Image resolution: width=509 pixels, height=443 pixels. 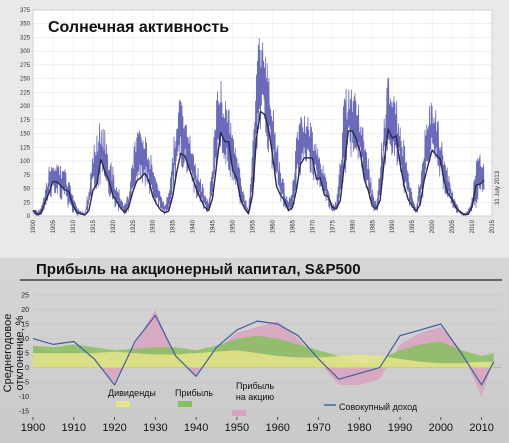 I want to click on sp500-y-tick-label: 10, so click(x=25, y=339).